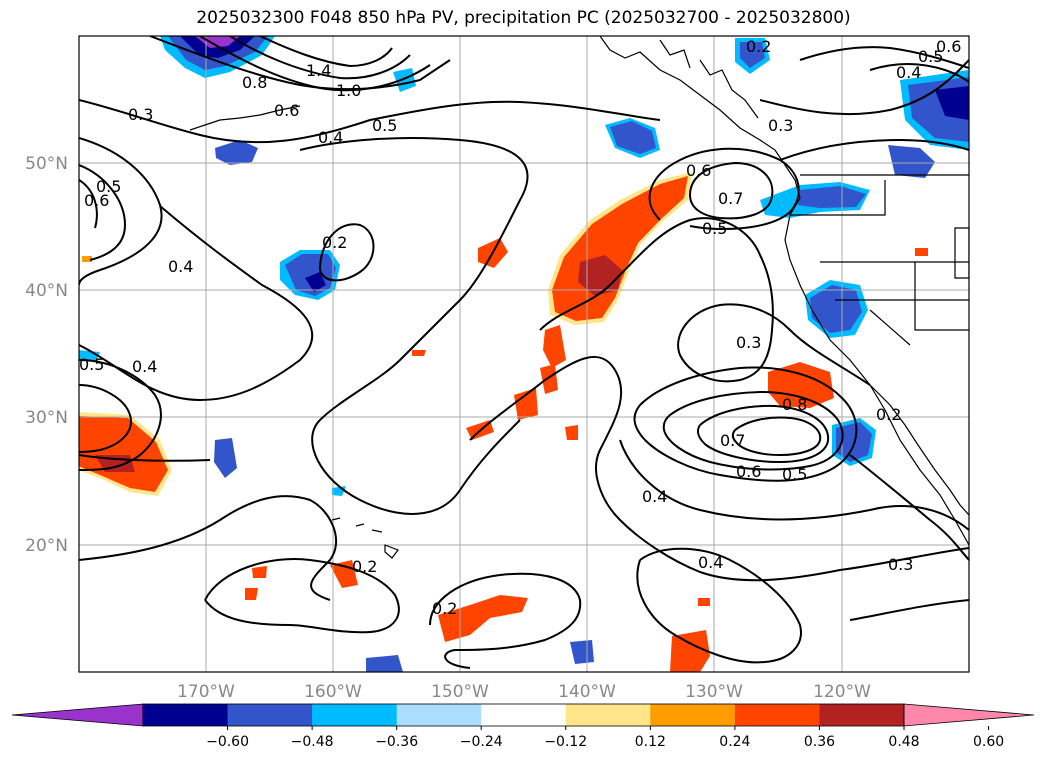 The width and height of the screenshot is (1047, 765). Describe the element at coordinates (333, 692) in the screenshot. I see `lon-label: 160°W` at that location.